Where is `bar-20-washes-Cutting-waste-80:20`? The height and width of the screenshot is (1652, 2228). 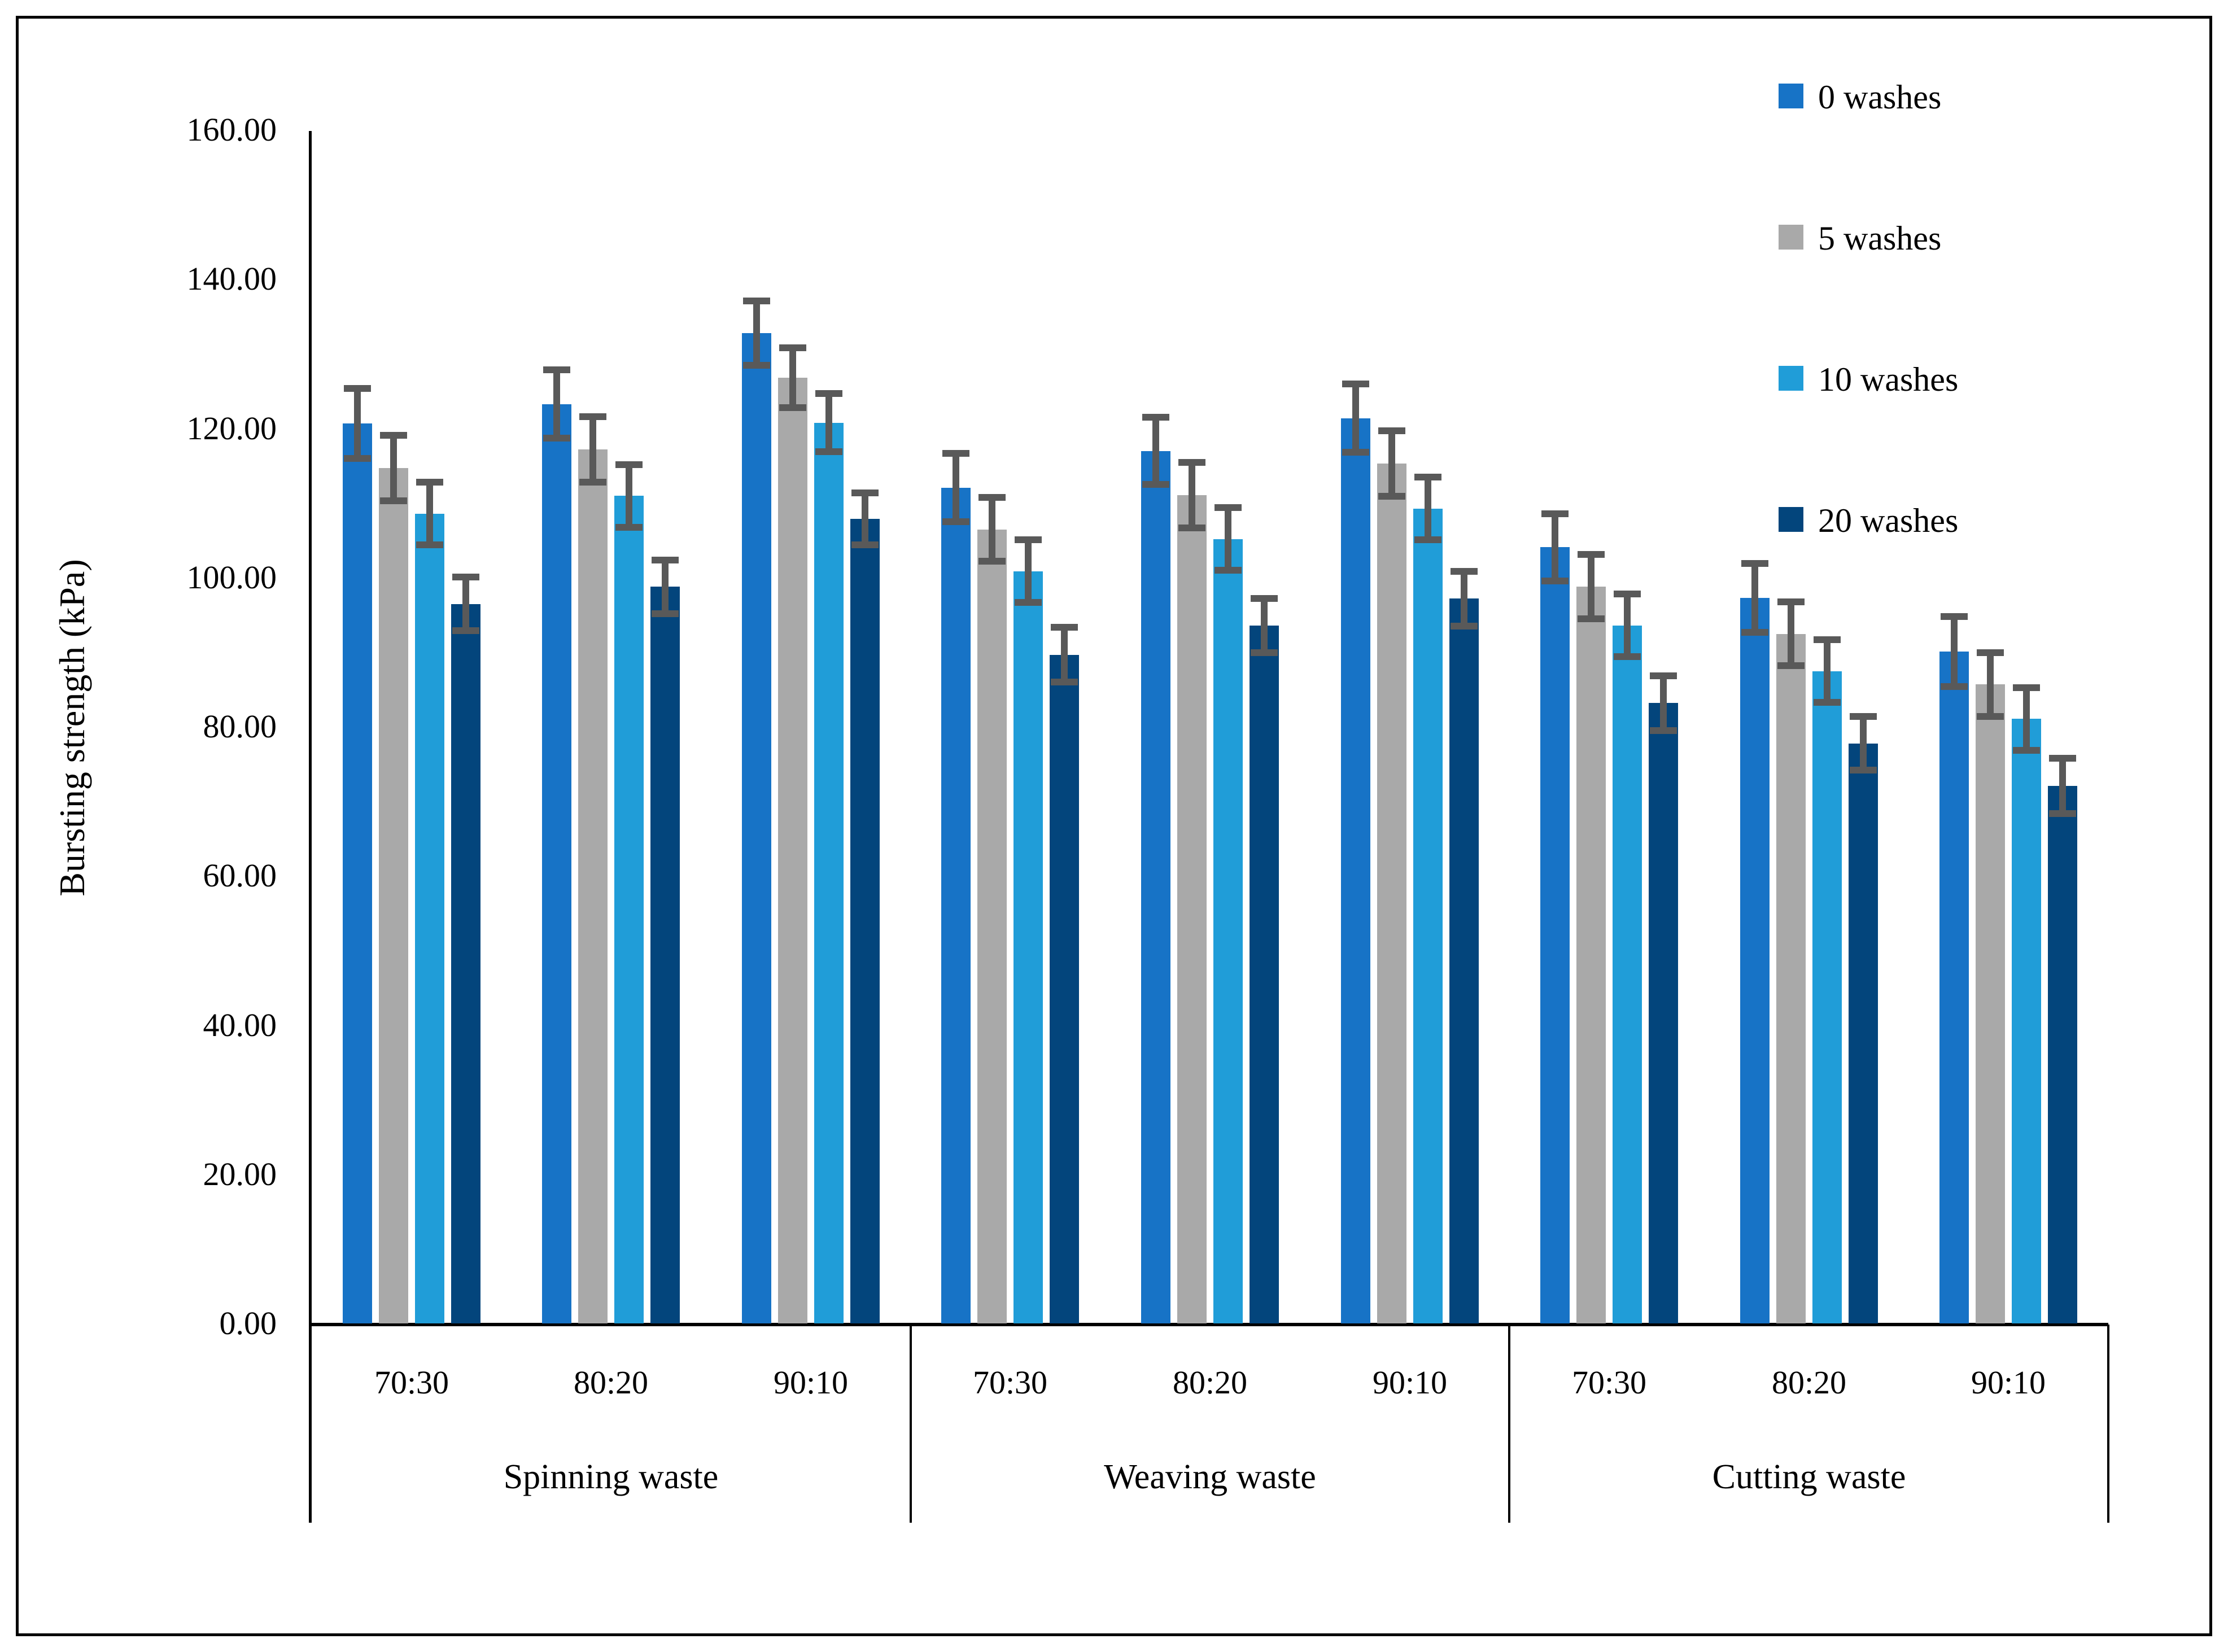 bar-20-washes-Cutting-waste-80:20 is located at coordinates (1863, 1033).